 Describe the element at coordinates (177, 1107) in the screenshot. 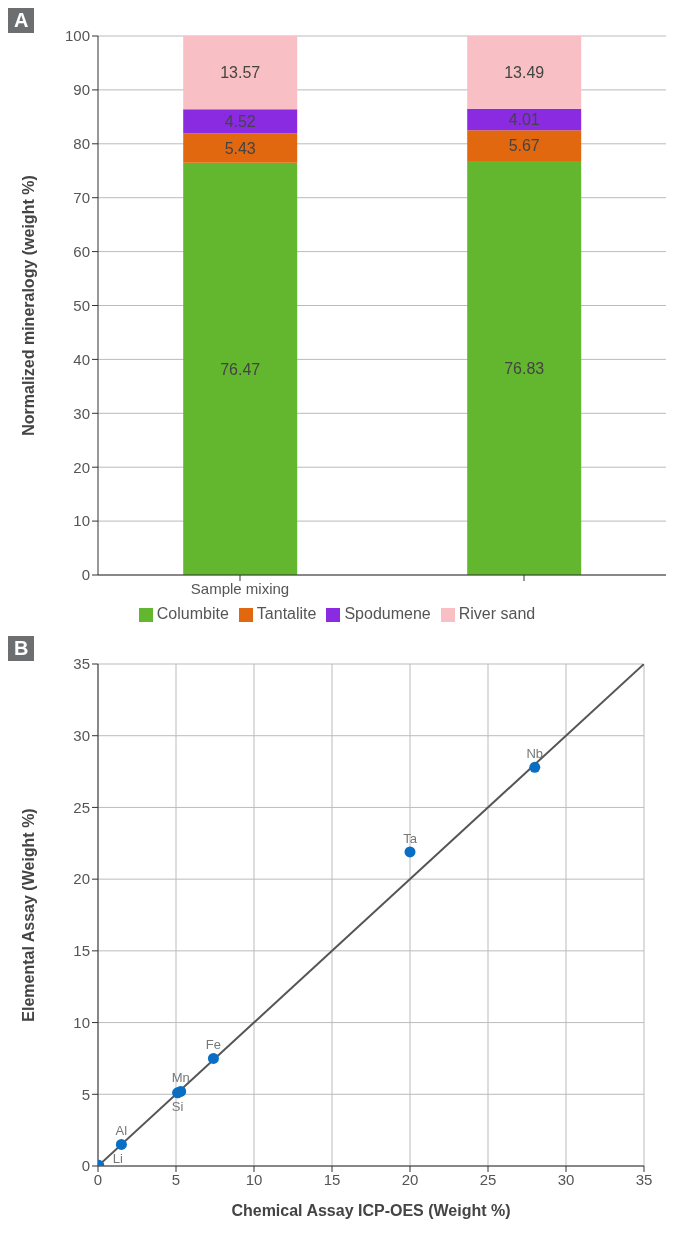

I see `annotation: Si` at that location.